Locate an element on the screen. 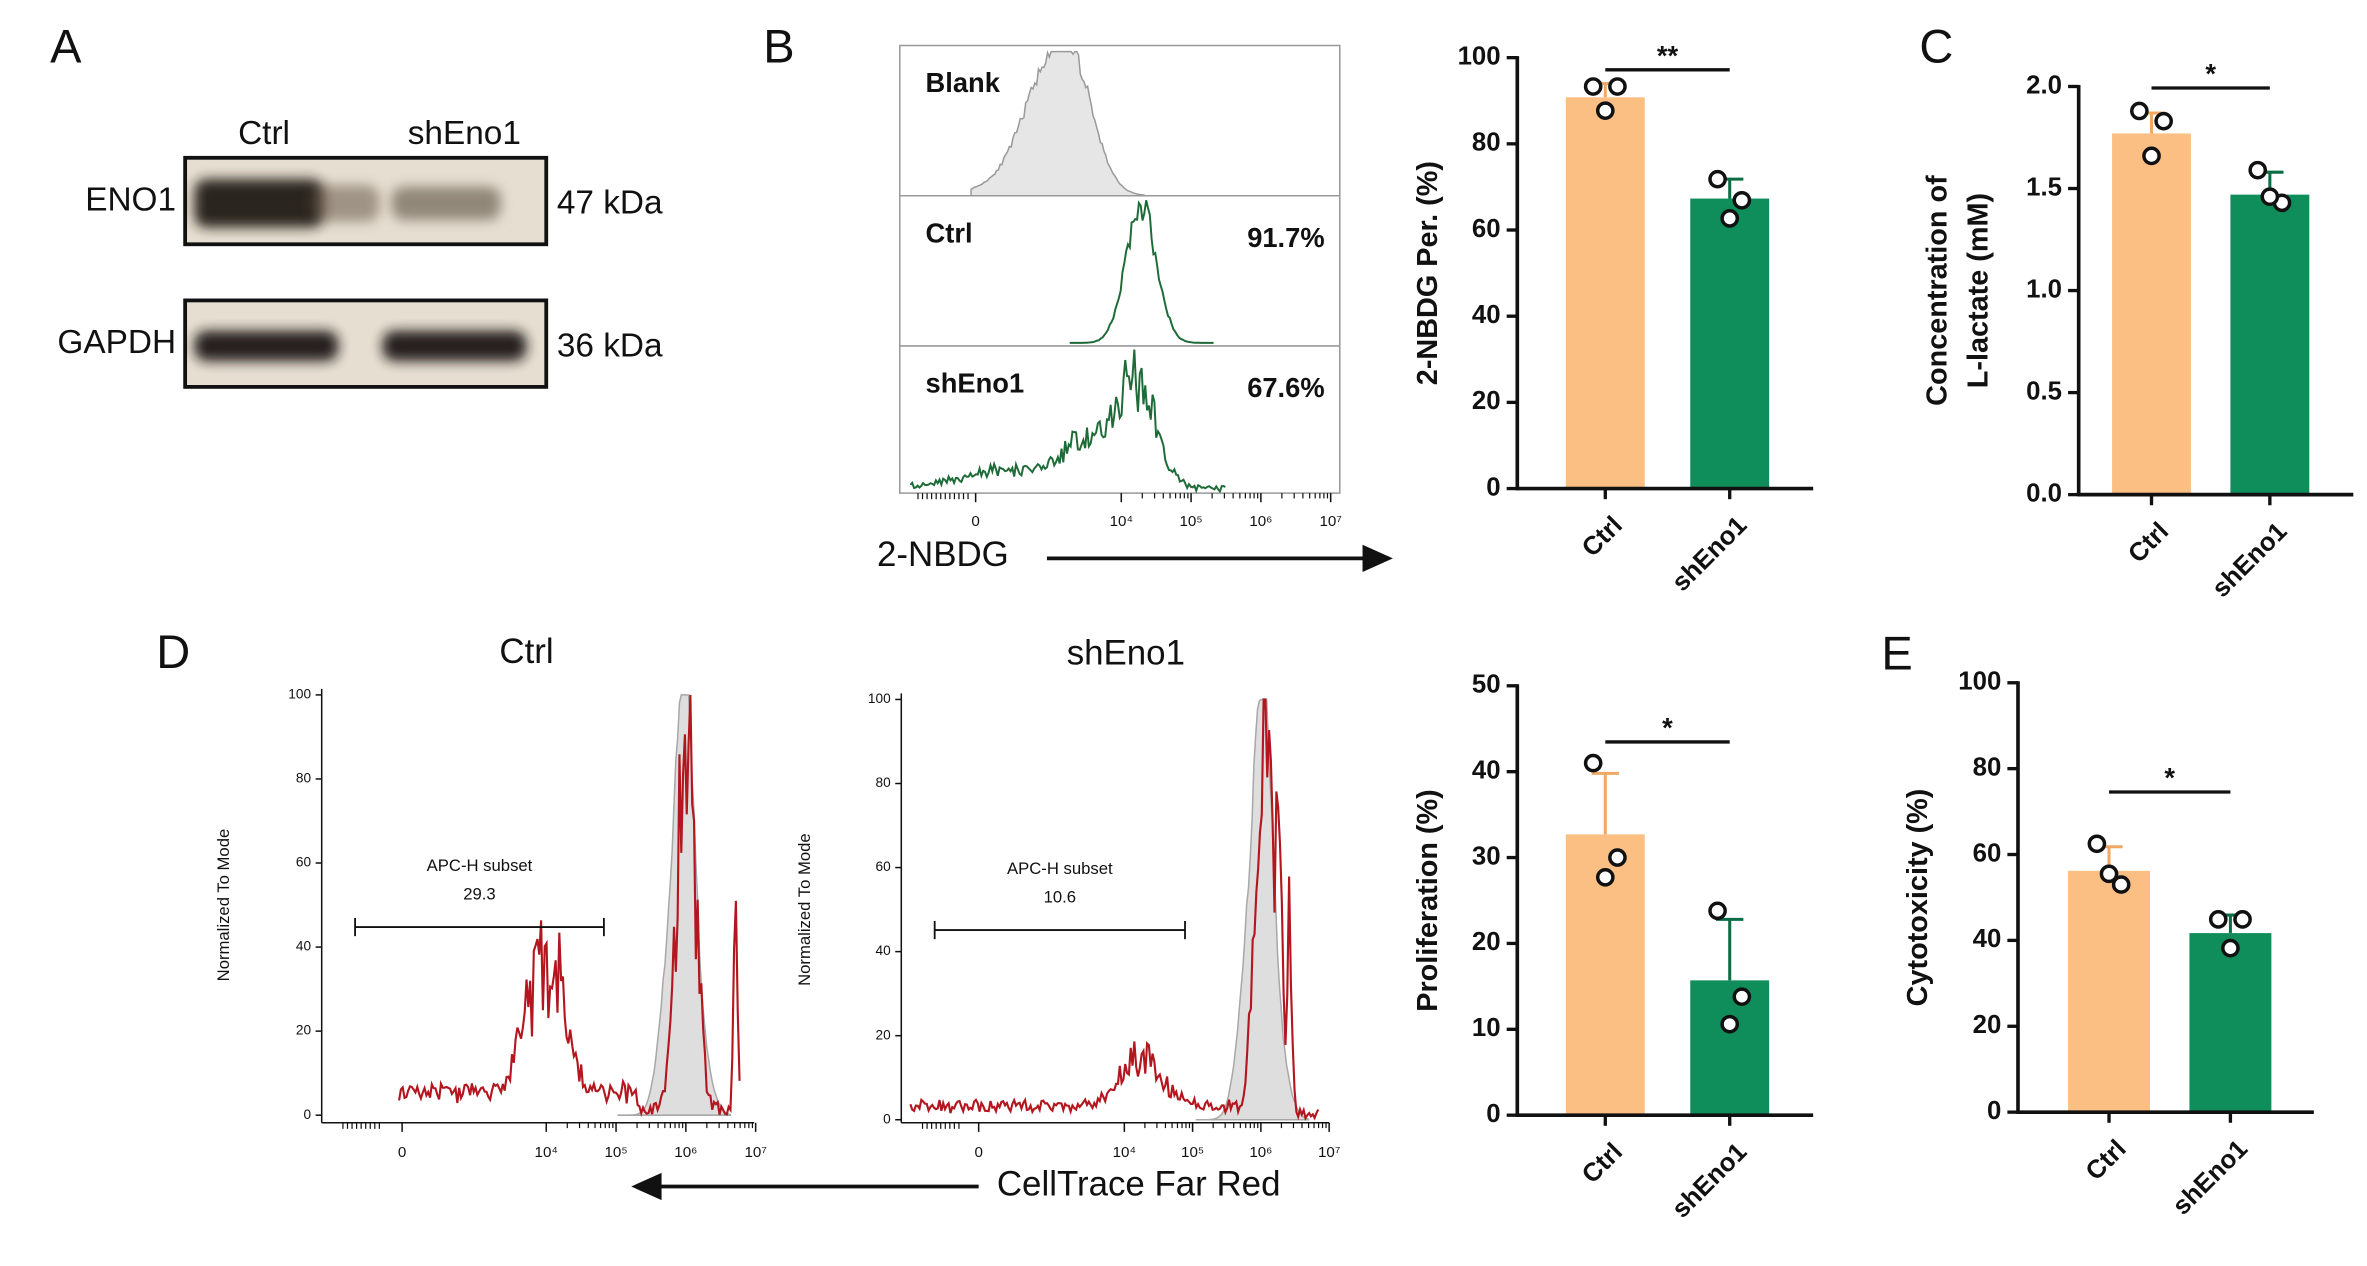 This screenshot has height=1266, width=2367. size-label: 36 kDa is located at coordinates (610, 345).